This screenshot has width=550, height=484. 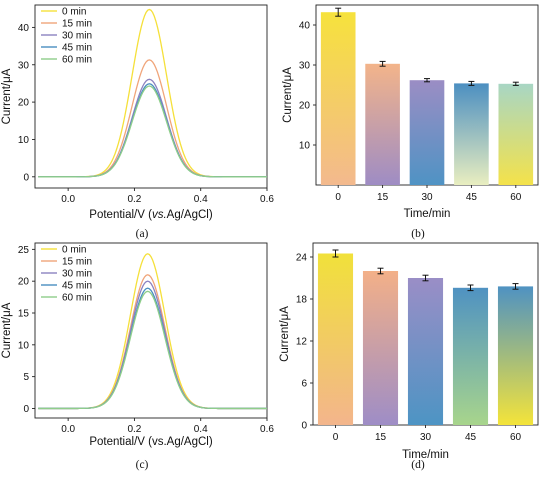 I want to click on panel-label: (d), so click(x=418, y=465).